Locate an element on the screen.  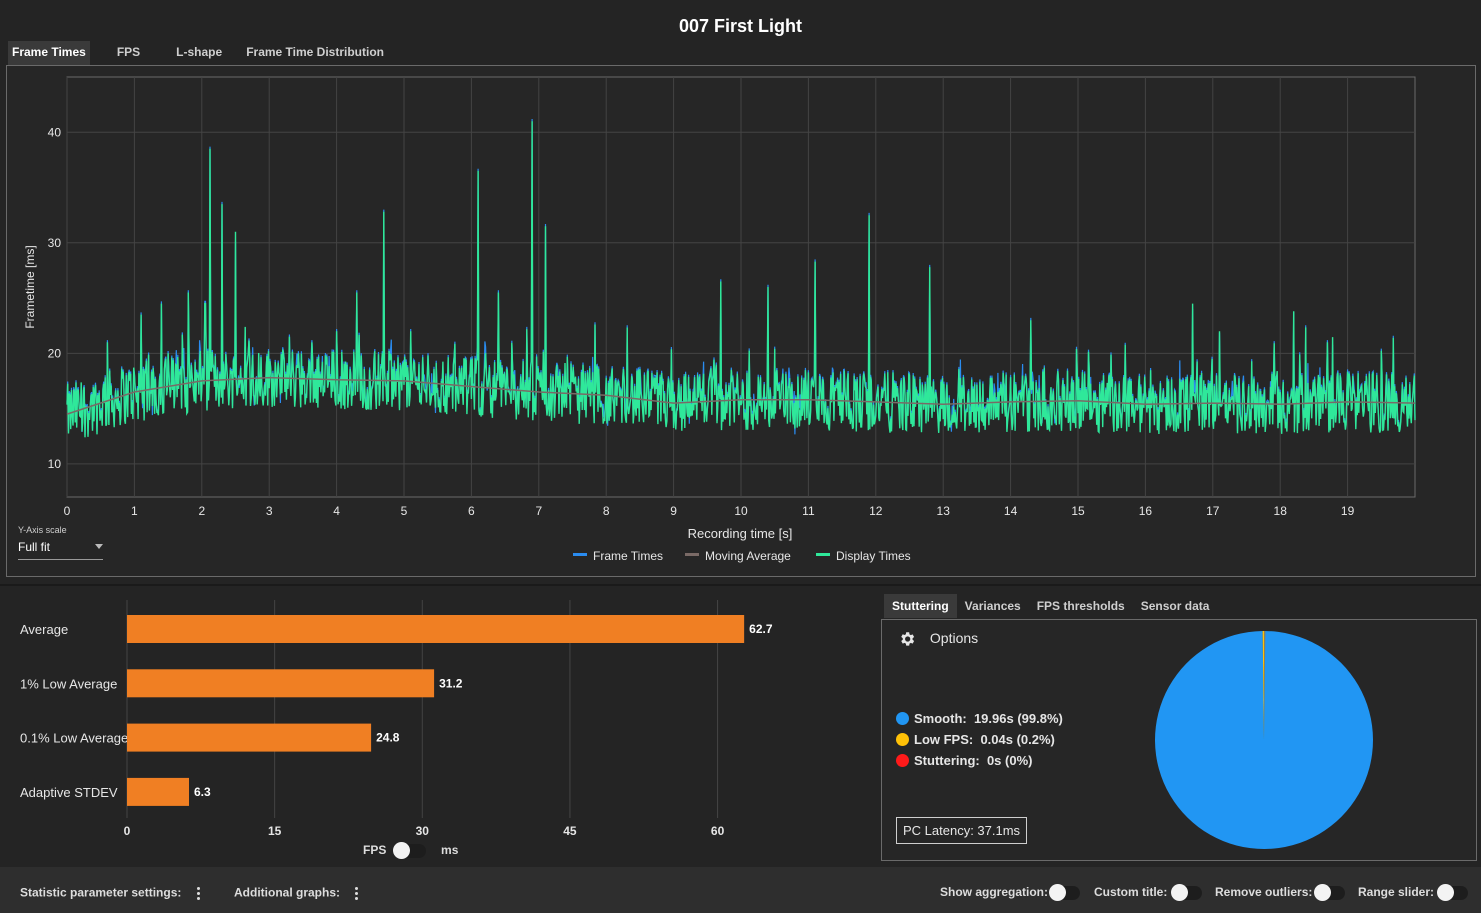
stutter-item-smooth: Smooth: 19.96s (99.8%) is located at coordinates (979, 718).